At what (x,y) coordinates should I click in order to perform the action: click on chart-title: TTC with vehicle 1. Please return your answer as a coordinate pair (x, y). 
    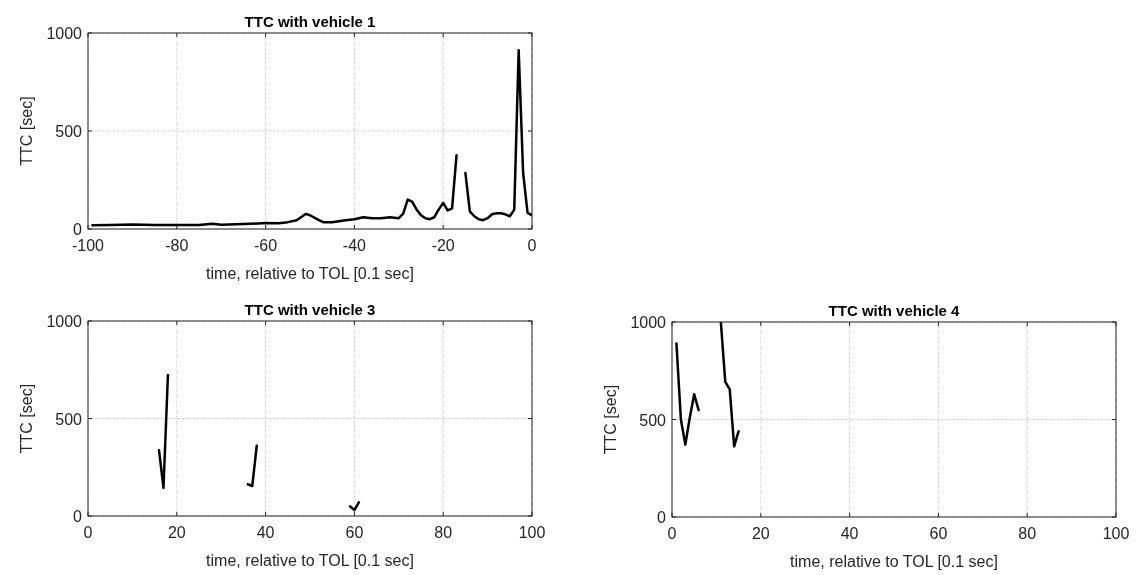
    Looking at the image, I should click on (310, 21).